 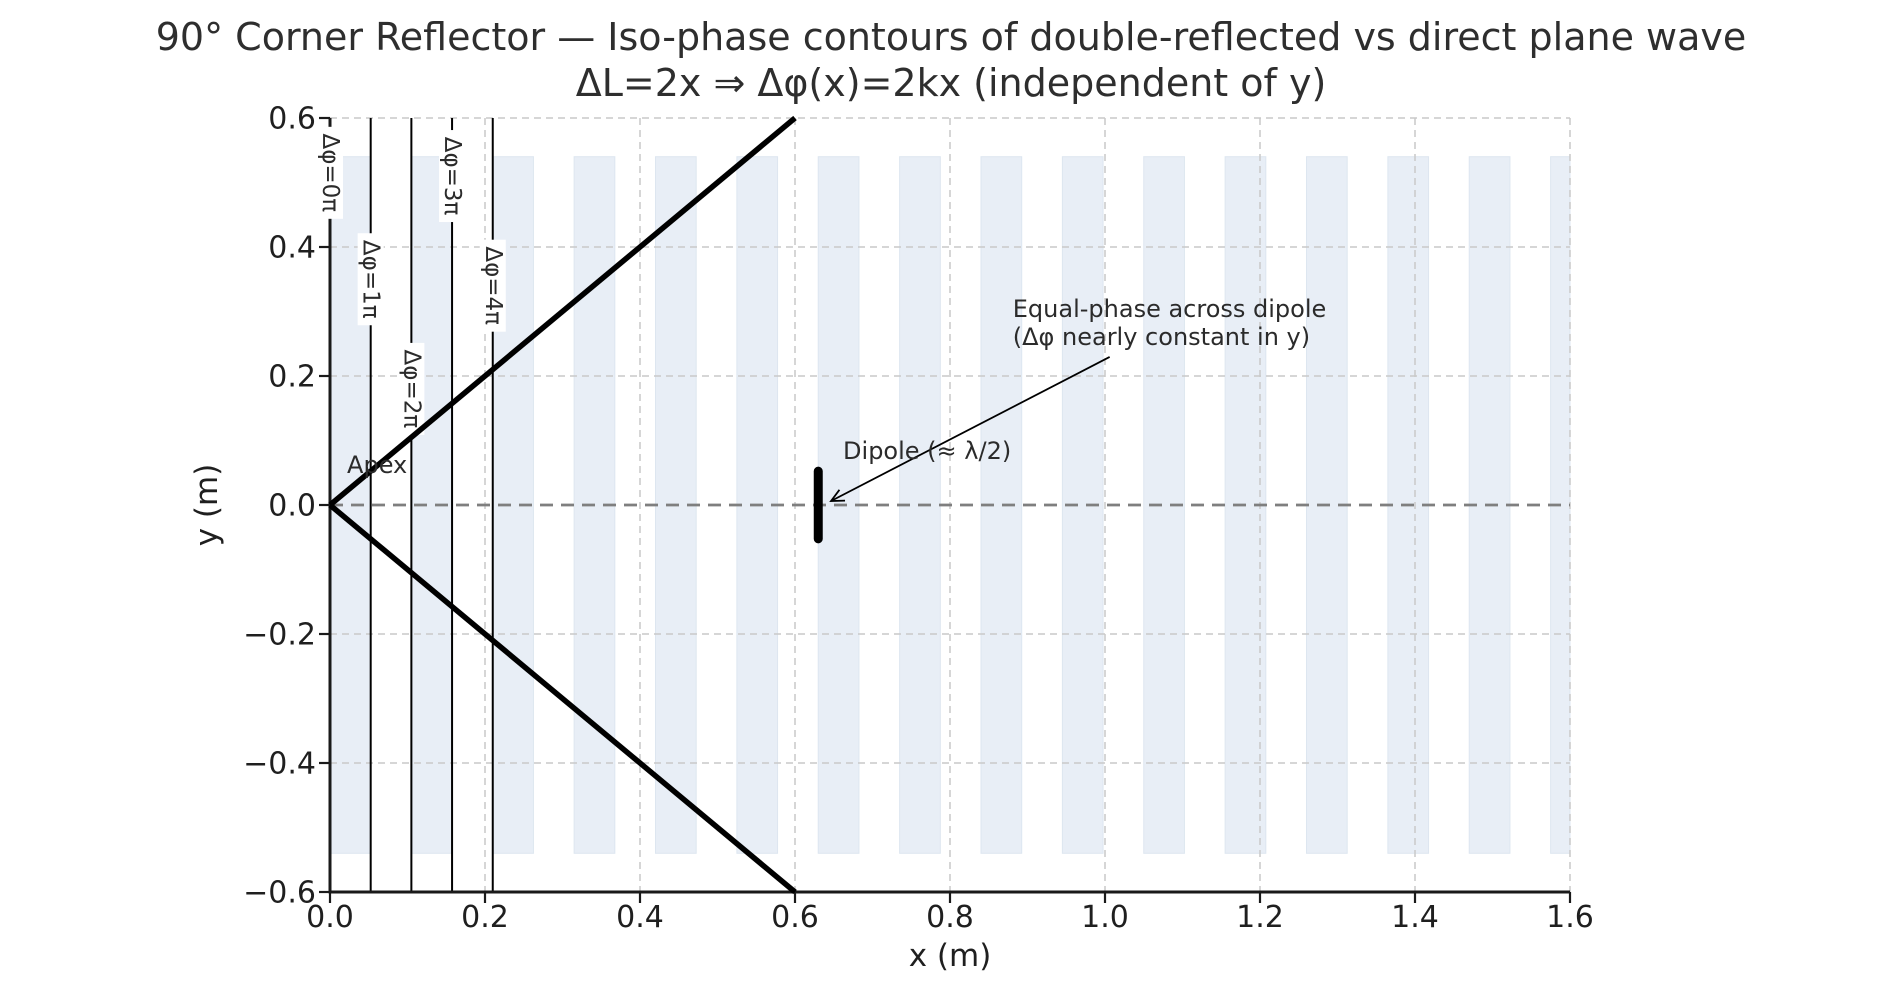 I want to click on x-axis-label: x (m), so click(x=950, y=956).